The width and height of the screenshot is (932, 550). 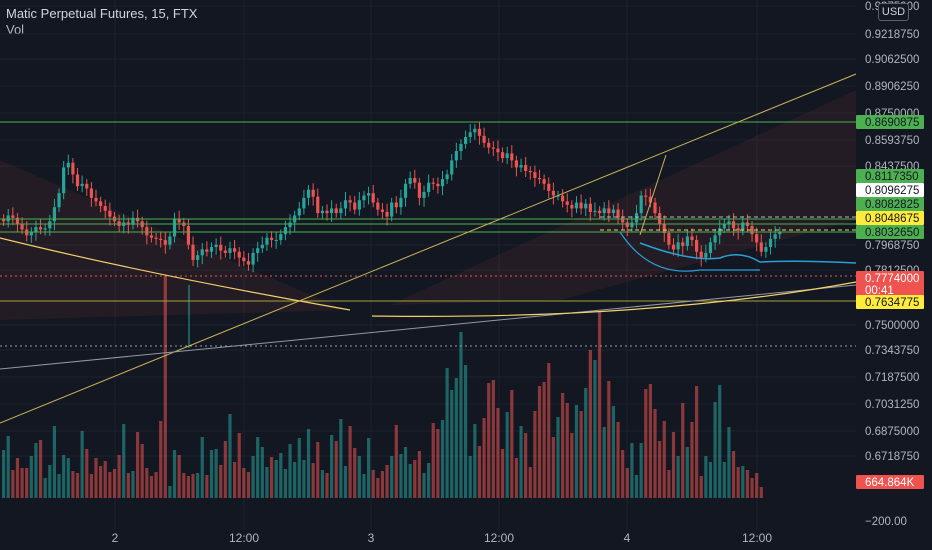 What do you see at coordinates (892, 378) in the screenshot?
I see `y-tick-label: 0.7187500` at bounding box center [892, 378].